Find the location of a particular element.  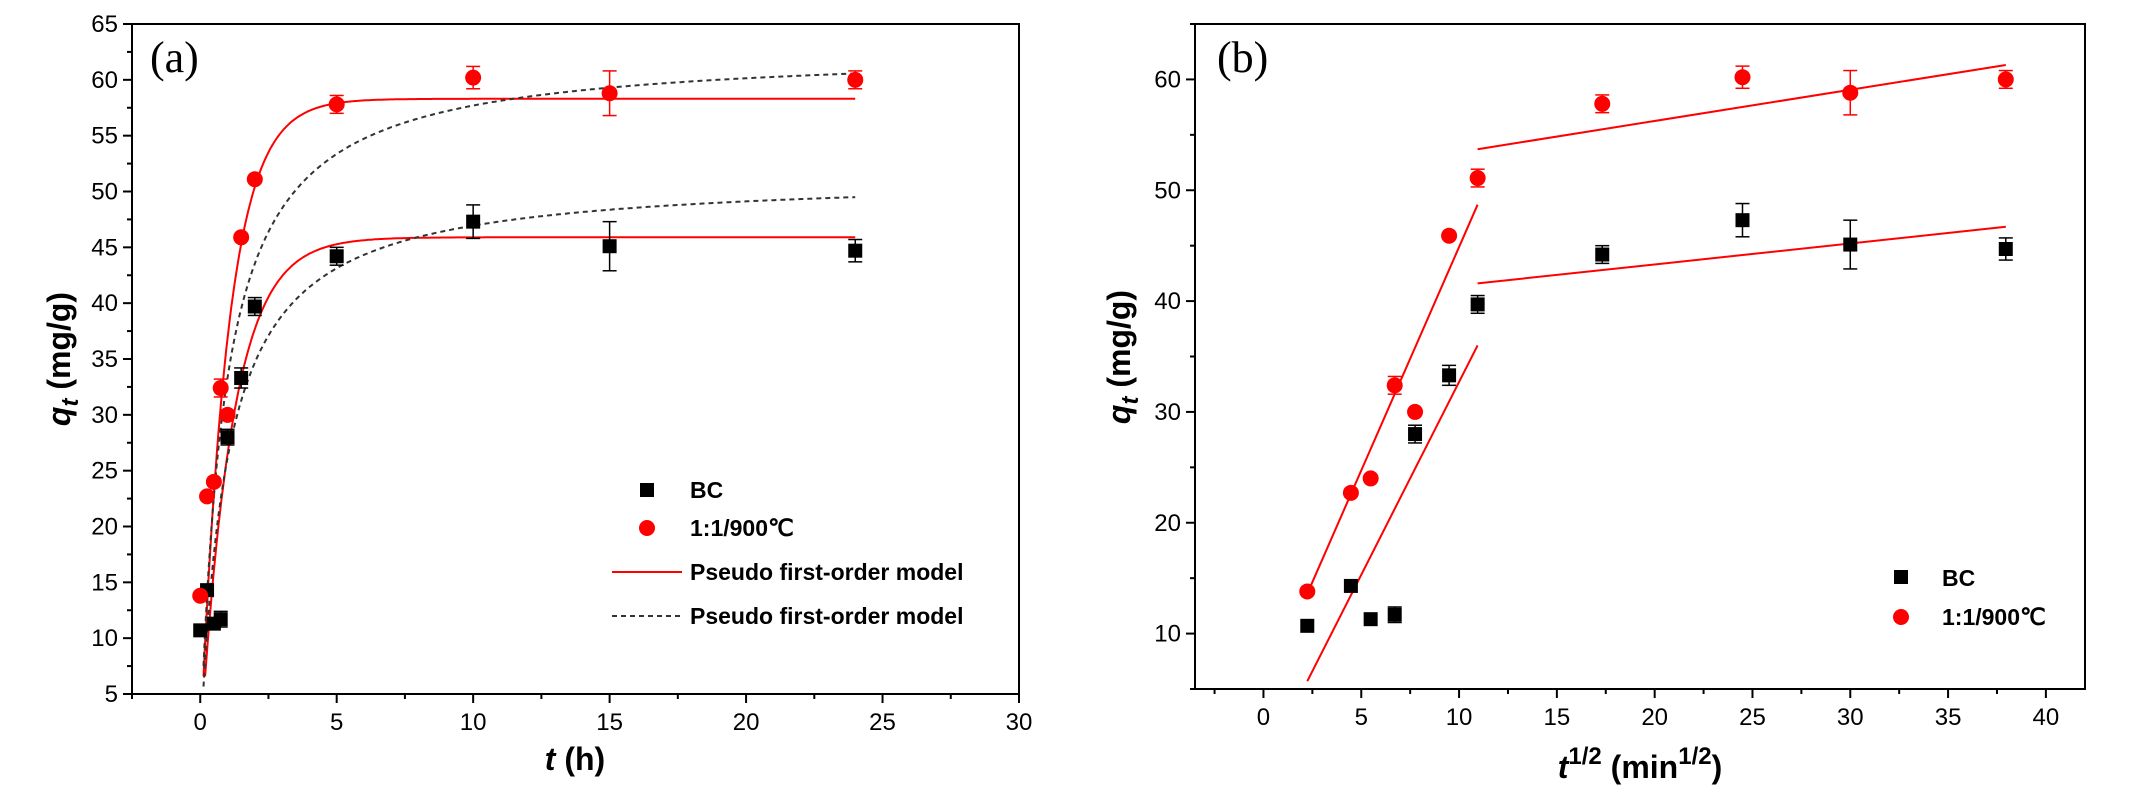

x-tick-label: 5 is located at coordinates (1361, 717).